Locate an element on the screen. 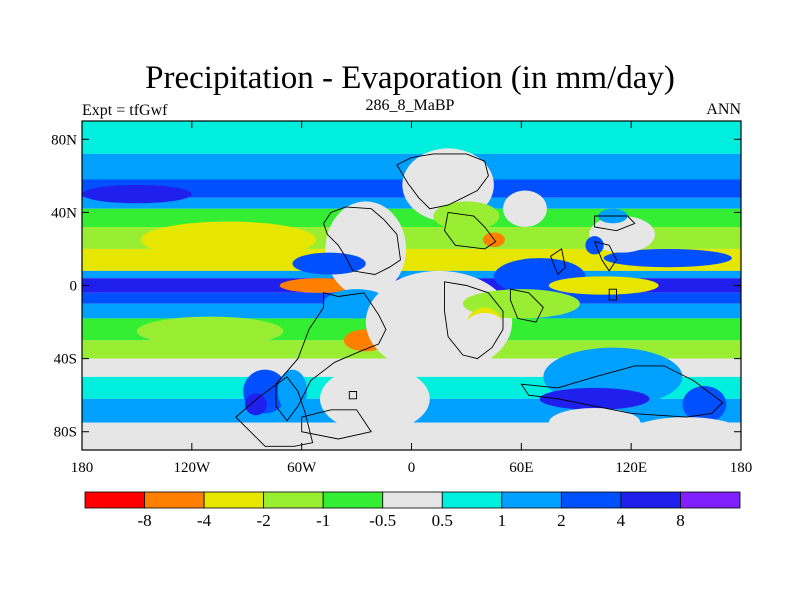 This screenshot has height=600, width=800. colorbar-label-7: 2 is located at coordinates (561, 520).